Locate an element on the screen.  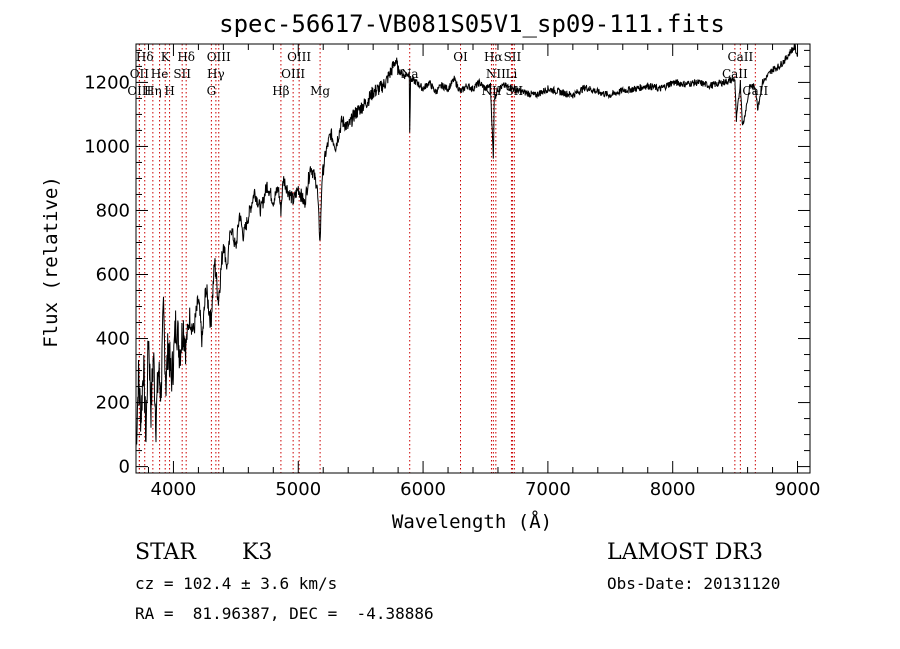
marker-label-4: OIII is located at coordinates (299, 57).